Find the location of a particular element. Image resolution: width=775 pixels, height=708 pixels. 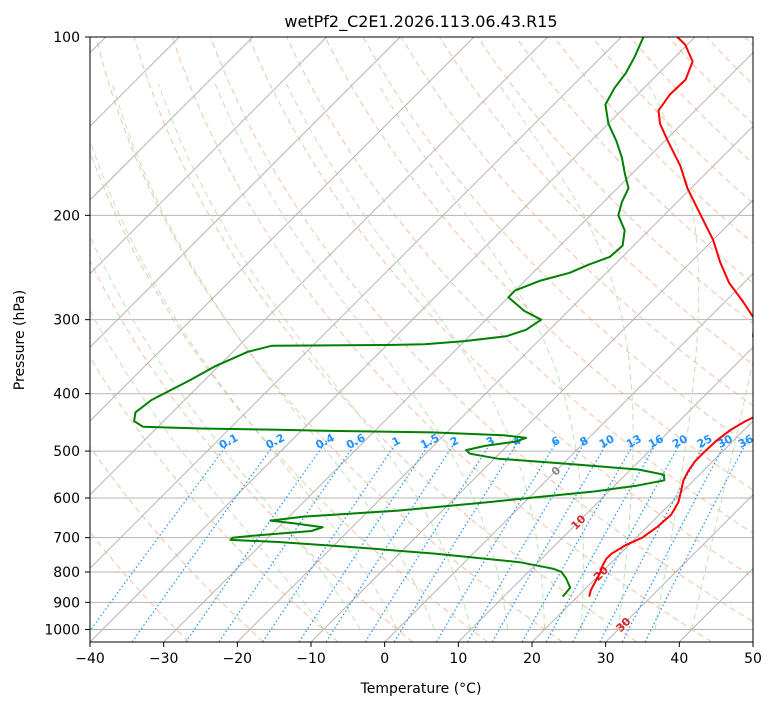

y-tick-label: 900 is located at coordinates (66, 603).